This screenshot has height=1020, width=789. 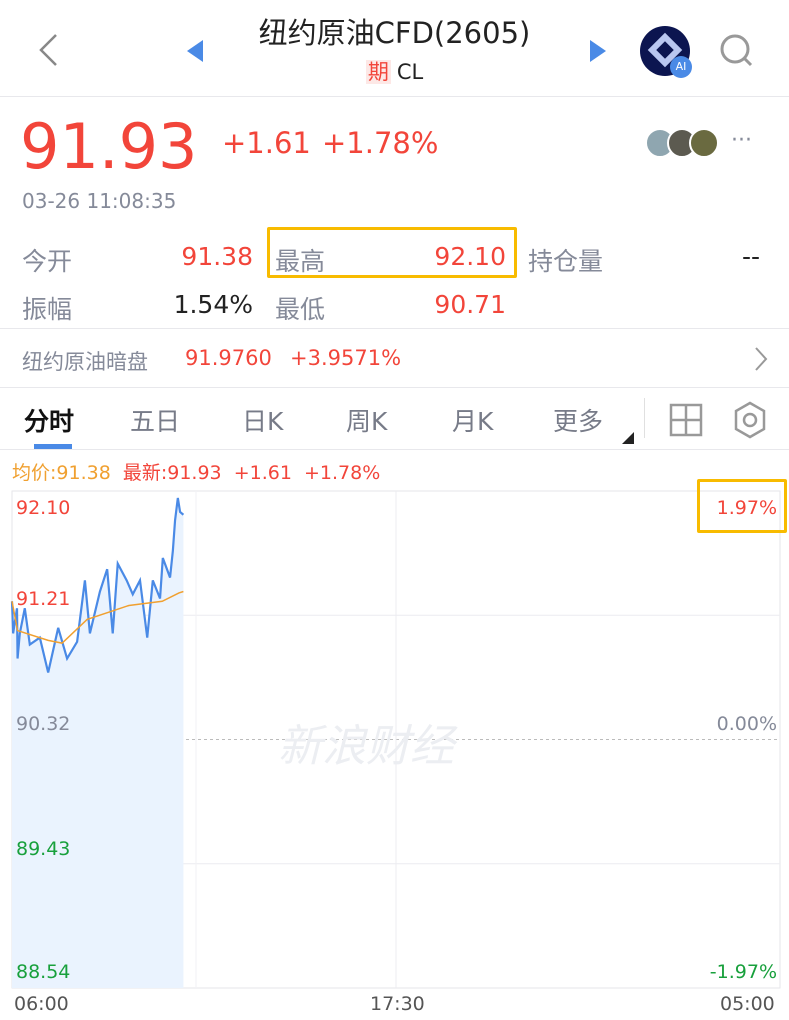 I want to click on back-button, so click(x=48, y=52).